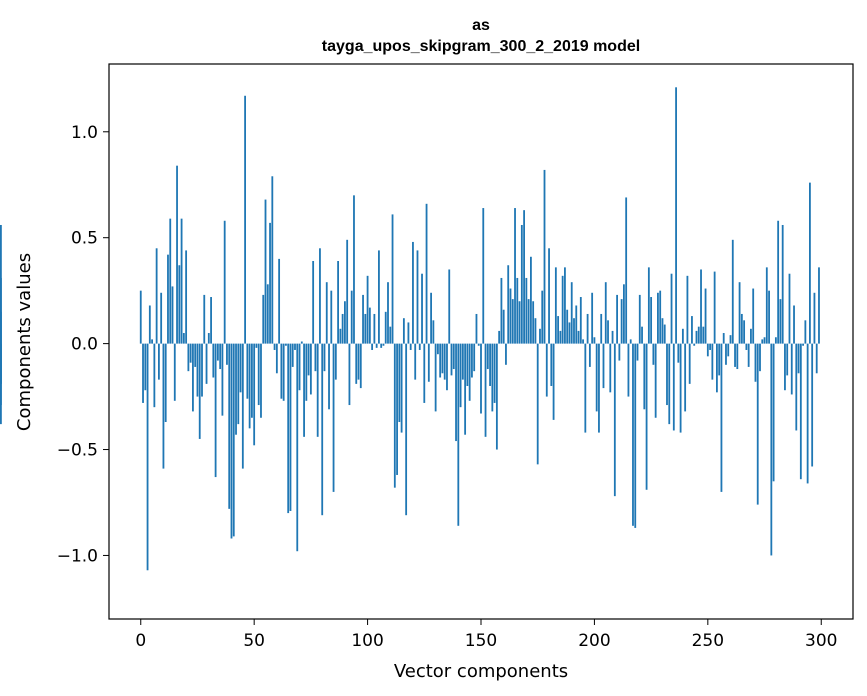 This screenshot has width=867, height=696. I want to click on x-axis: 0 50 100 150 200 250 300, so click(486, 635).